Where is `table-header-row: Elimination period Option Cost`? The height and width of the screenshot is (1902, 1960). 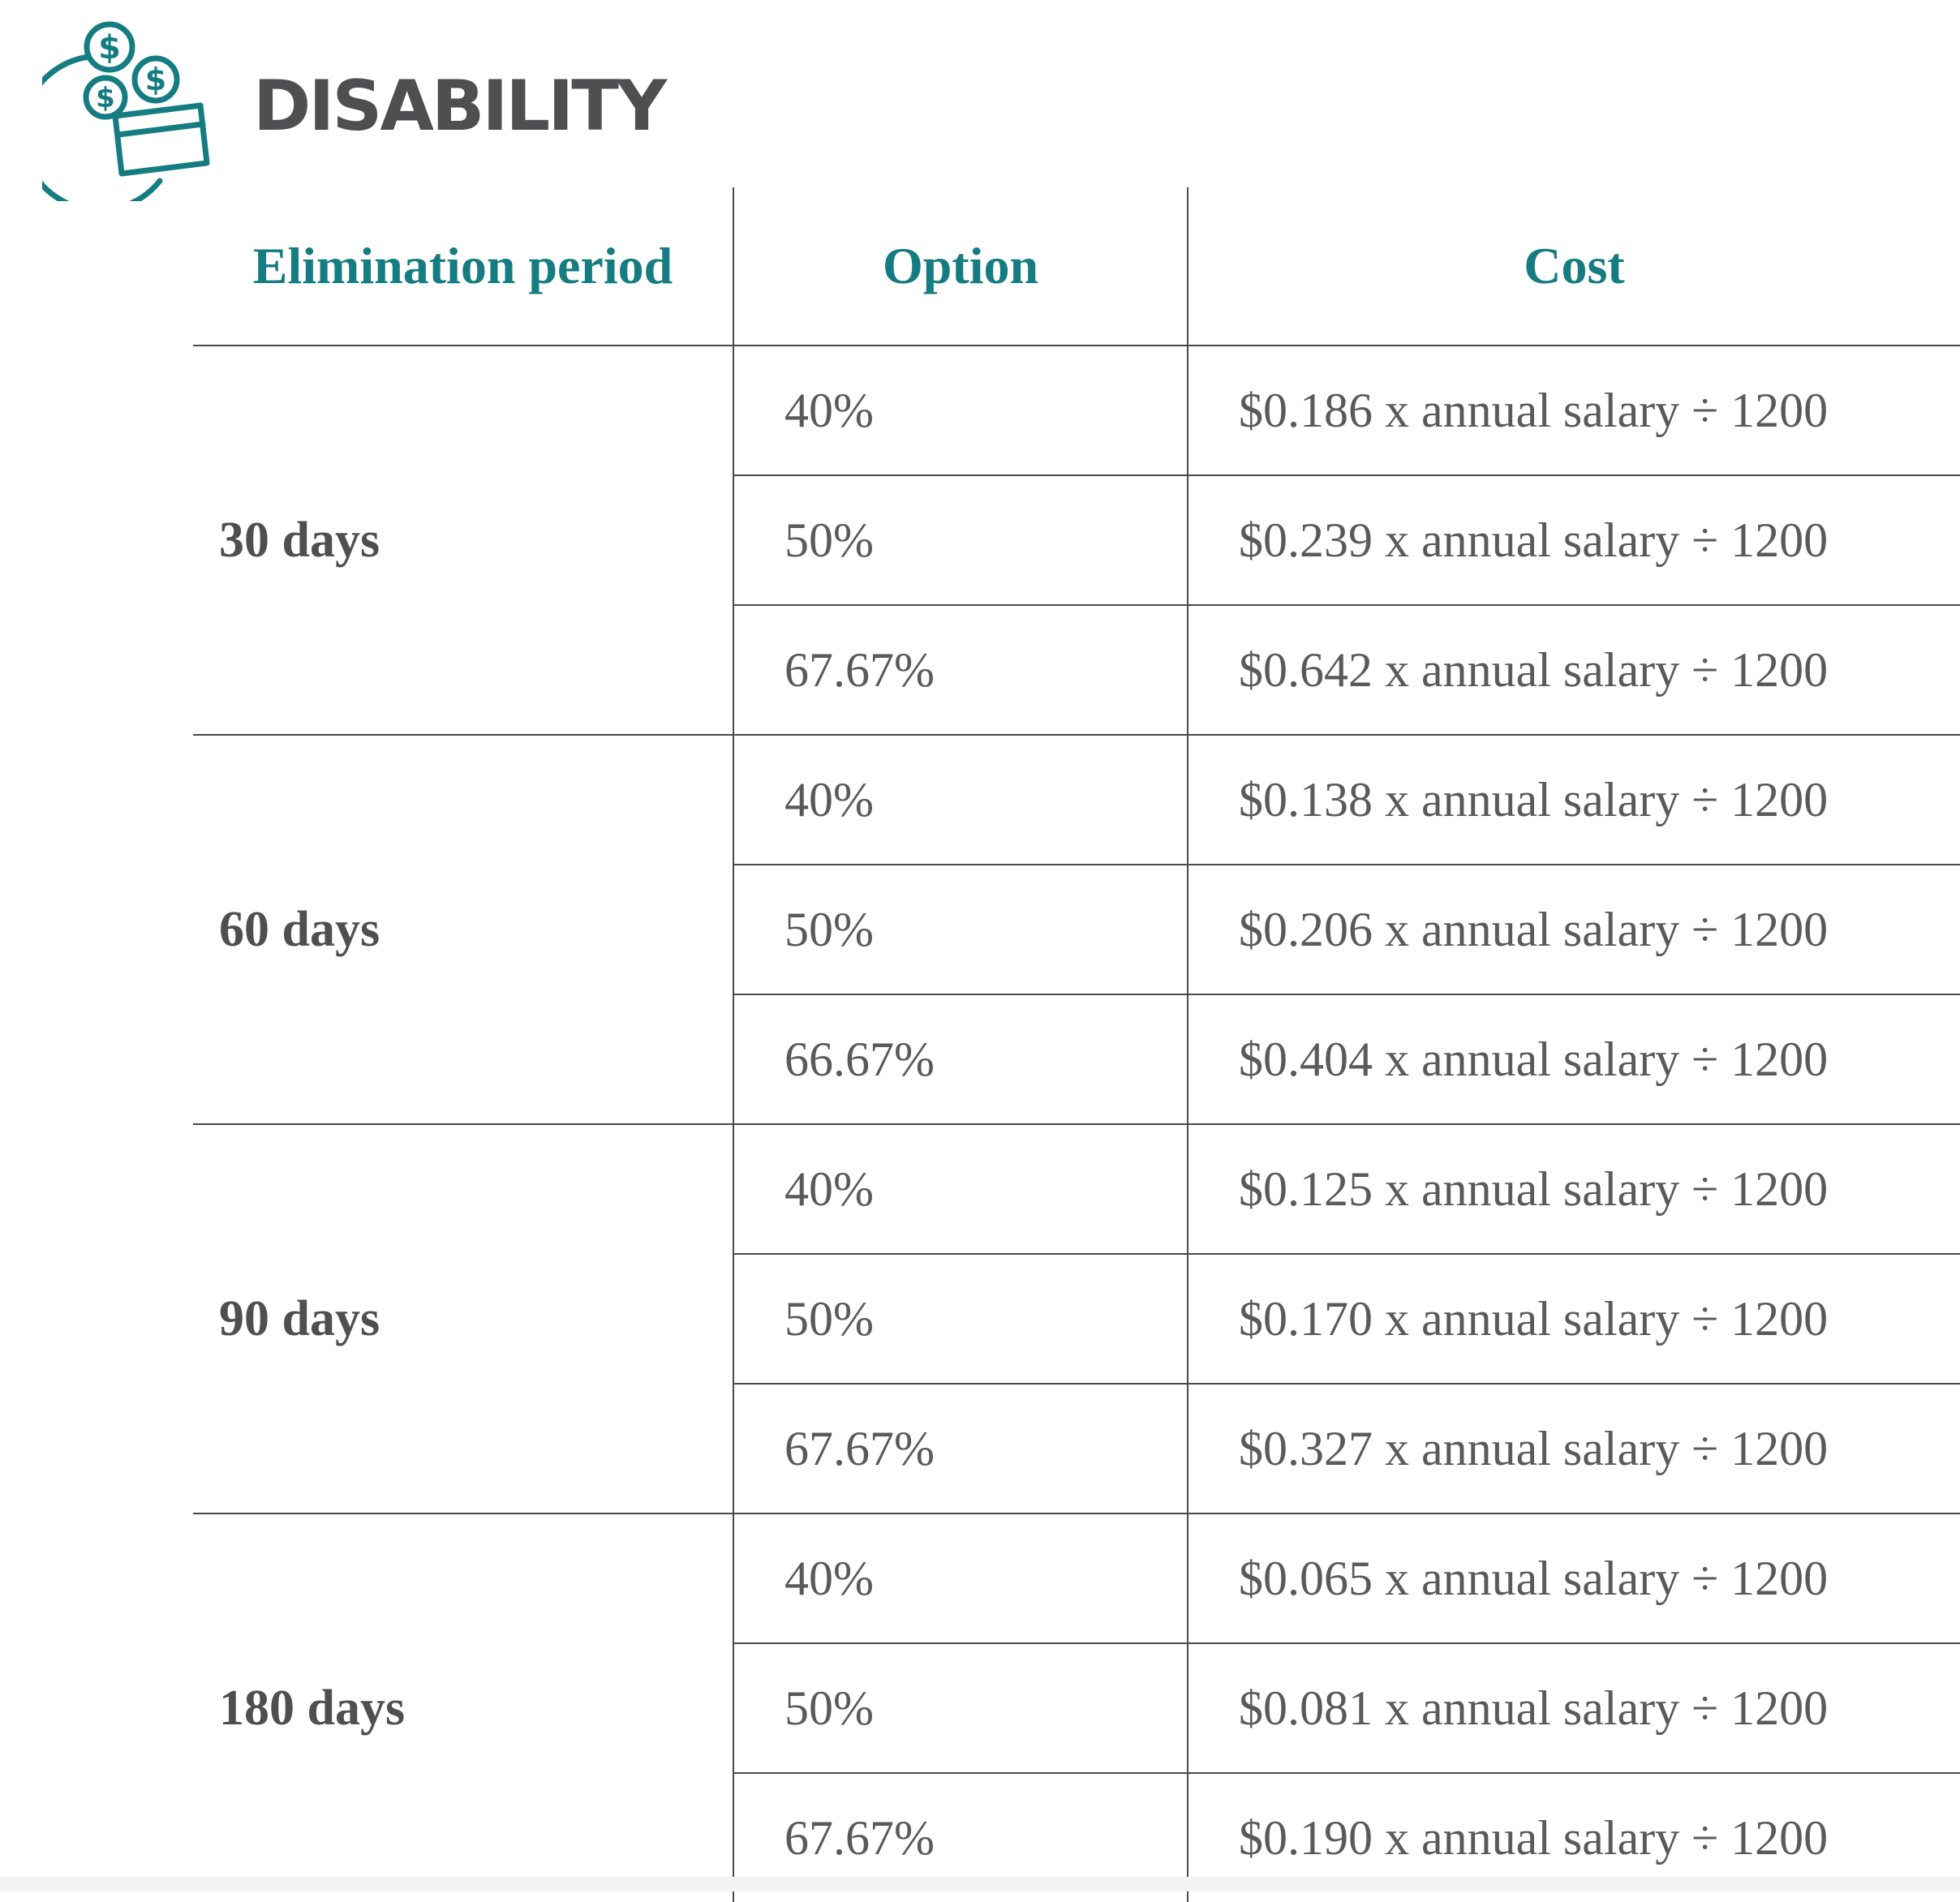 table-header-row: Elimination period Option Cost is located at coordinates (1076, 267).